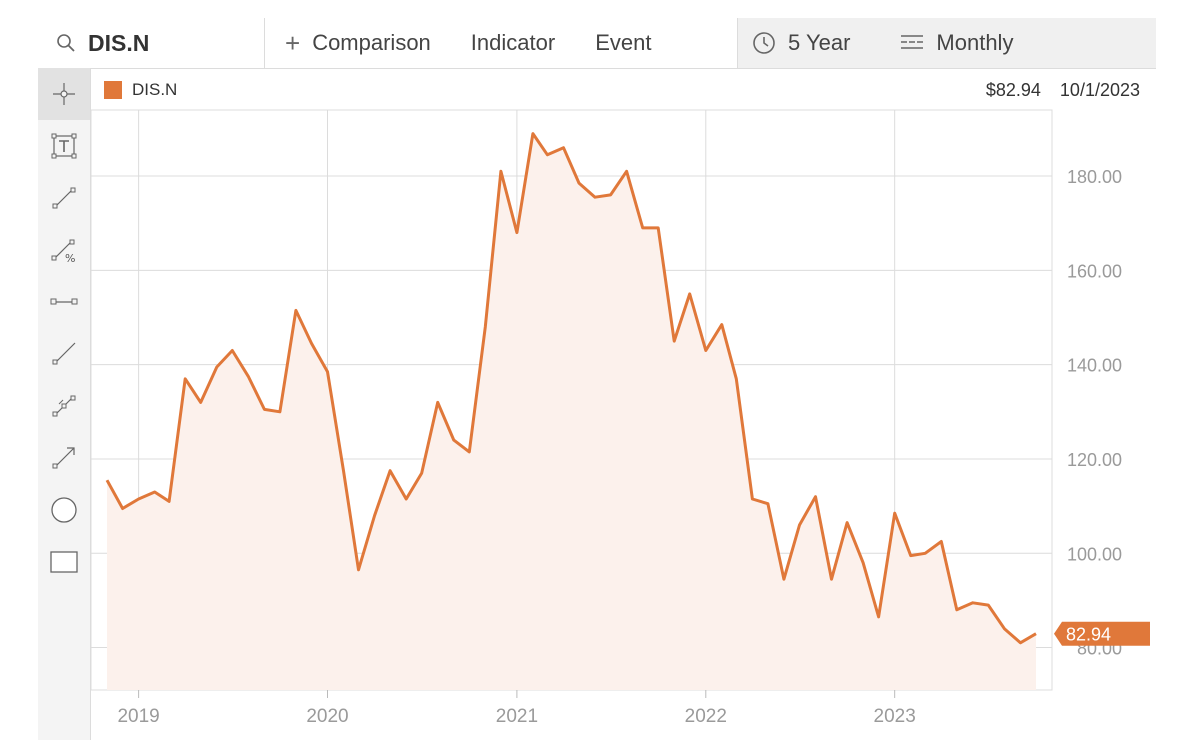 The height and width of the screenshot is (740, 1200). I want to click on percent-line-icon: %, so click(63, 251).